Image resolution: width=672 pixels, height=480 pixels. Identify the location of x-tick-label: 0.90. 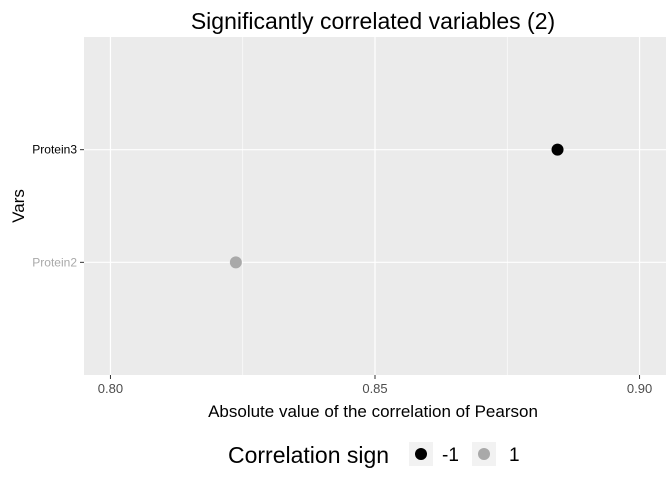
(639, 388).